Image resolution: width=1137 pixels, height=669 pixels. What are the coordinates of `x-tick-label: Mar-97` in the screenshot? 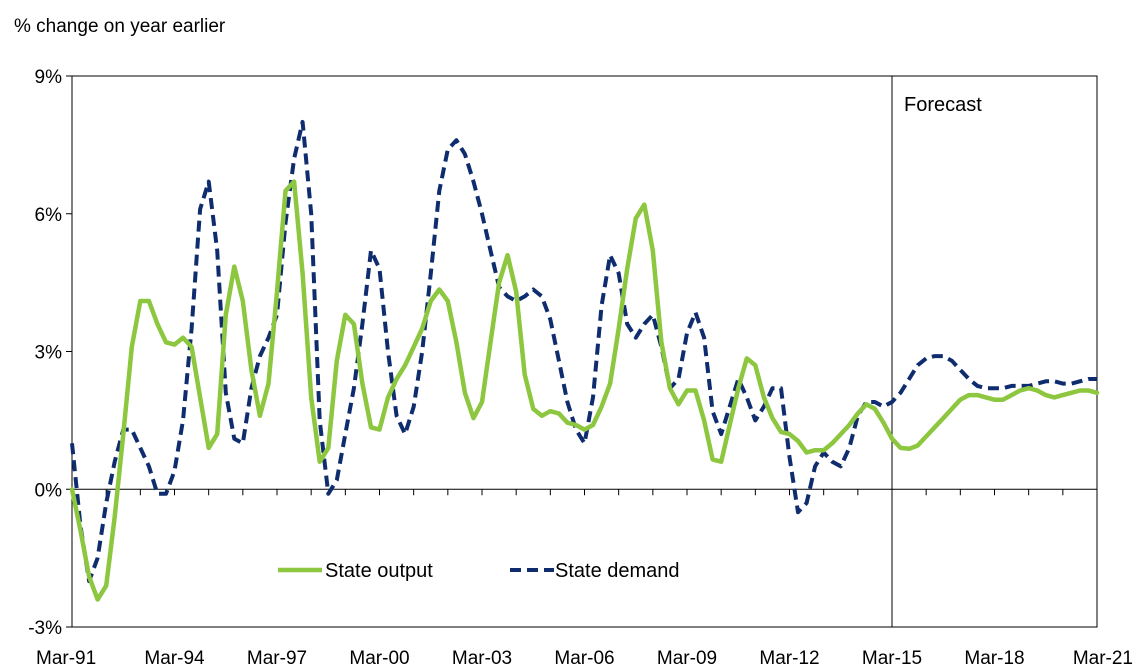 It's located at (277, 658).